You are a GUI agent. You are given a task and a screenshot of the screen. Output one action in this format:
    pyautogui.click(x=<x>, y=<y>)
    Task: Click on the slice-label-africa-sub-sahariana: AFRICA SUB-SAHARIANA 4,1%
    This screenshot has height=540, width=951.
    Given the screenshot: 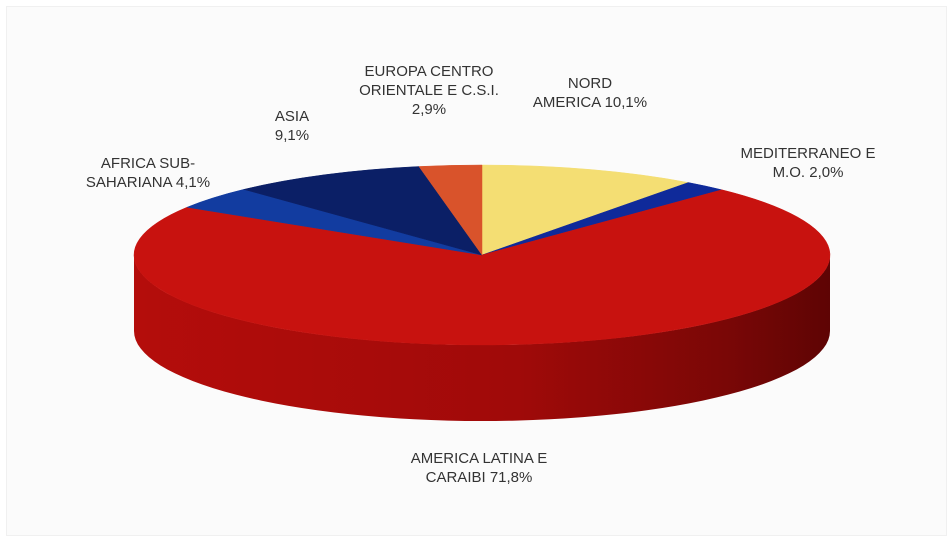 What is the action you would take?
    pyautogui.click(x=148, y=173)
    